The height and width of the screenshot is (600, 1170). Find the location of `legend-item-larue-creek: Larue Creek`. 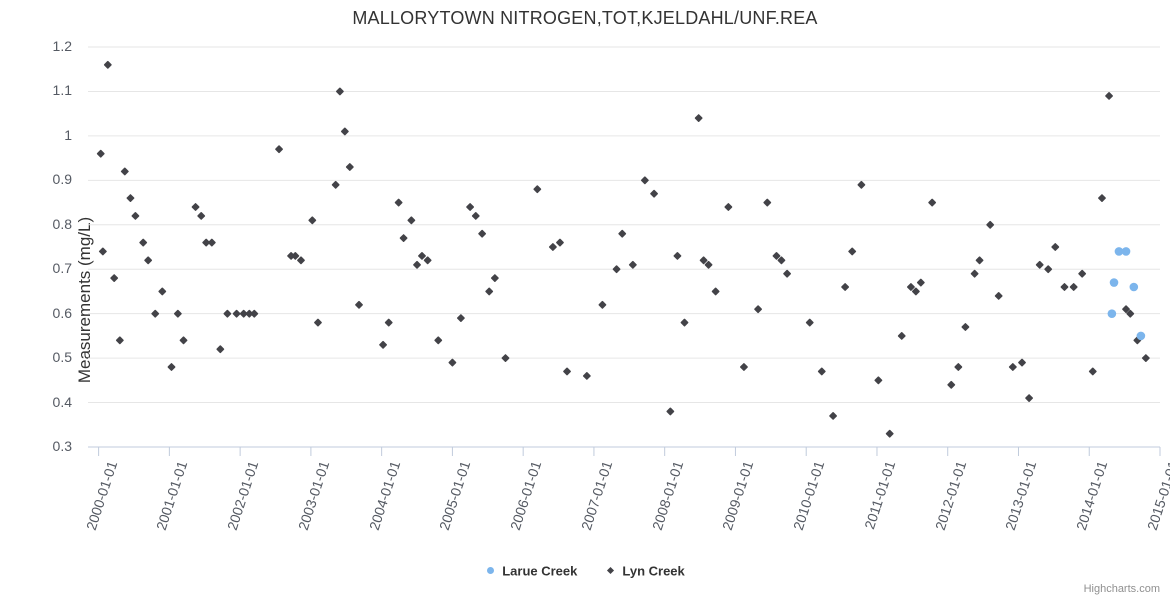

legend-item-larue-creek: Larue Creek is located at coordinates (531, 571).